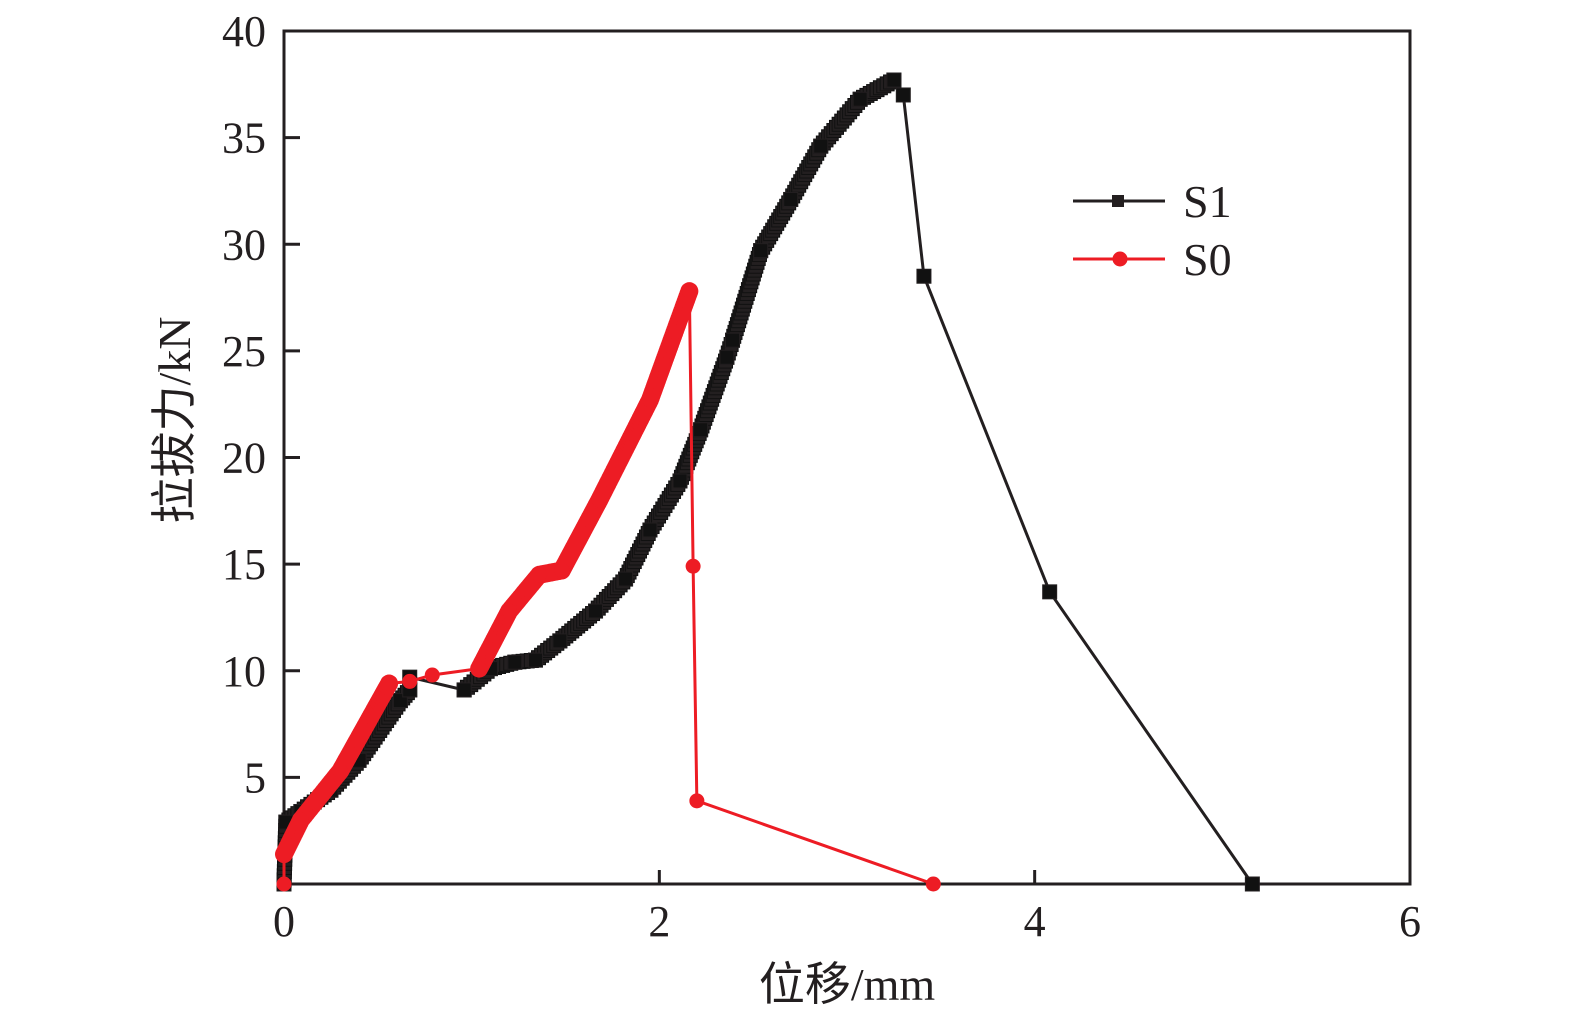  What do you see at coordinates (174, 420) in the screenshot?
I see `y-axis-title: 拉拔力/kN` at bounding box center [174, 420].